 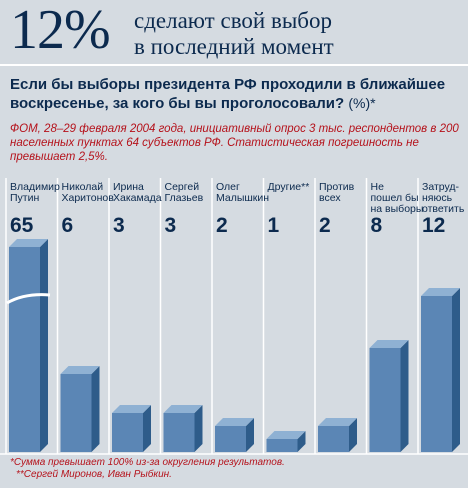 I want to click on divider, so click(x=234, y=65).